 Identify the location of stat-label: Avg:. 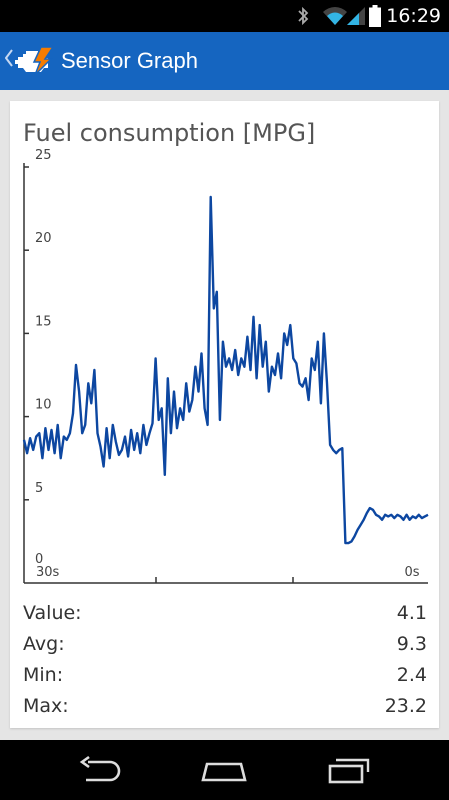
(44, 644).